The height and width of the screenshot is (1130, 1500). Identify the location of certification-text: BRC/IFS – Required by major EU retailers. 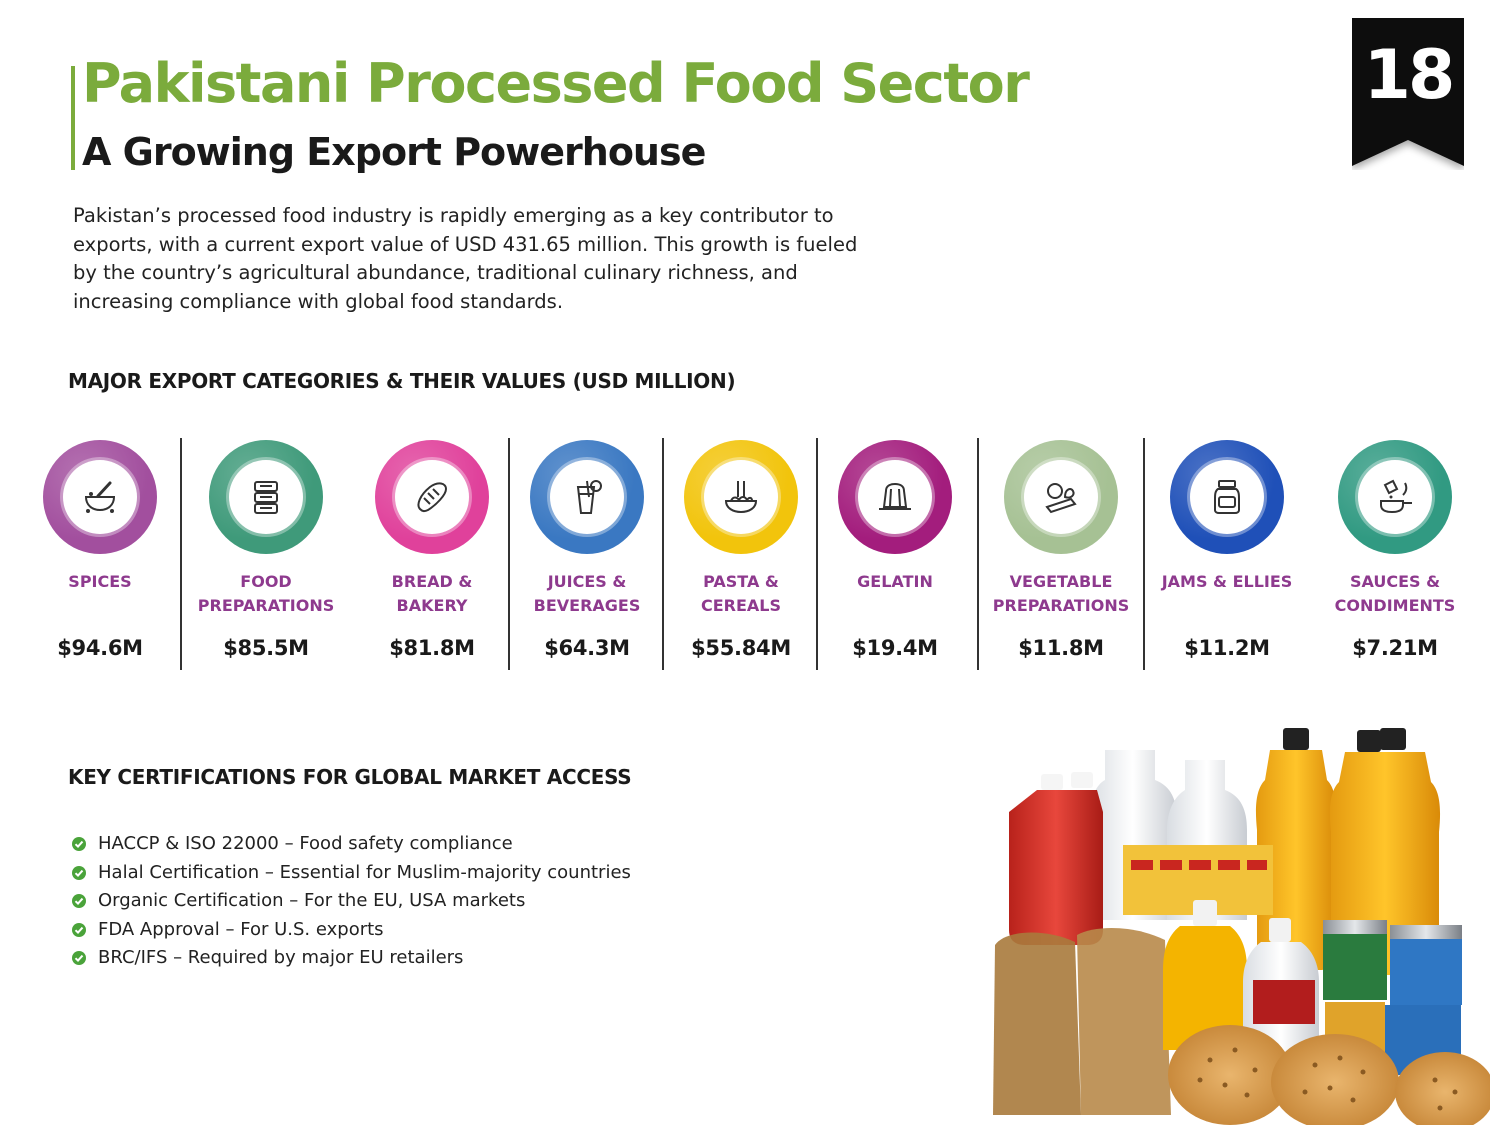
(281, 957).